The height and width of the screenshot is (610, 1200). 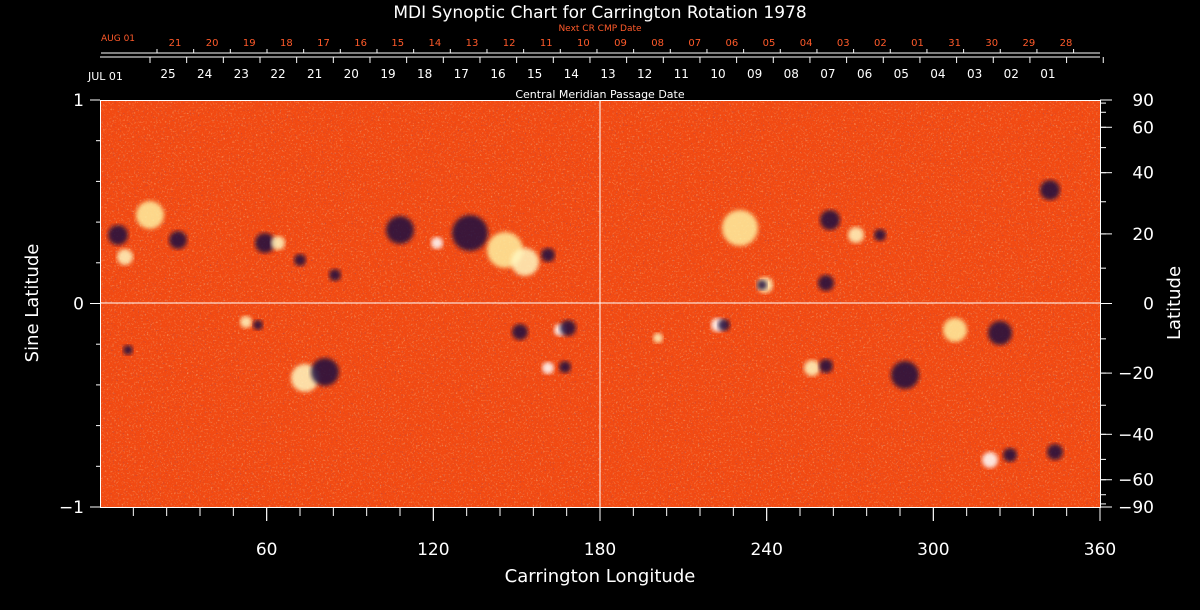 What do you see at coordinates (323, 43) in the screenshot?
I see `next-cr-date-label: 17` at bounding box center [323, 43].